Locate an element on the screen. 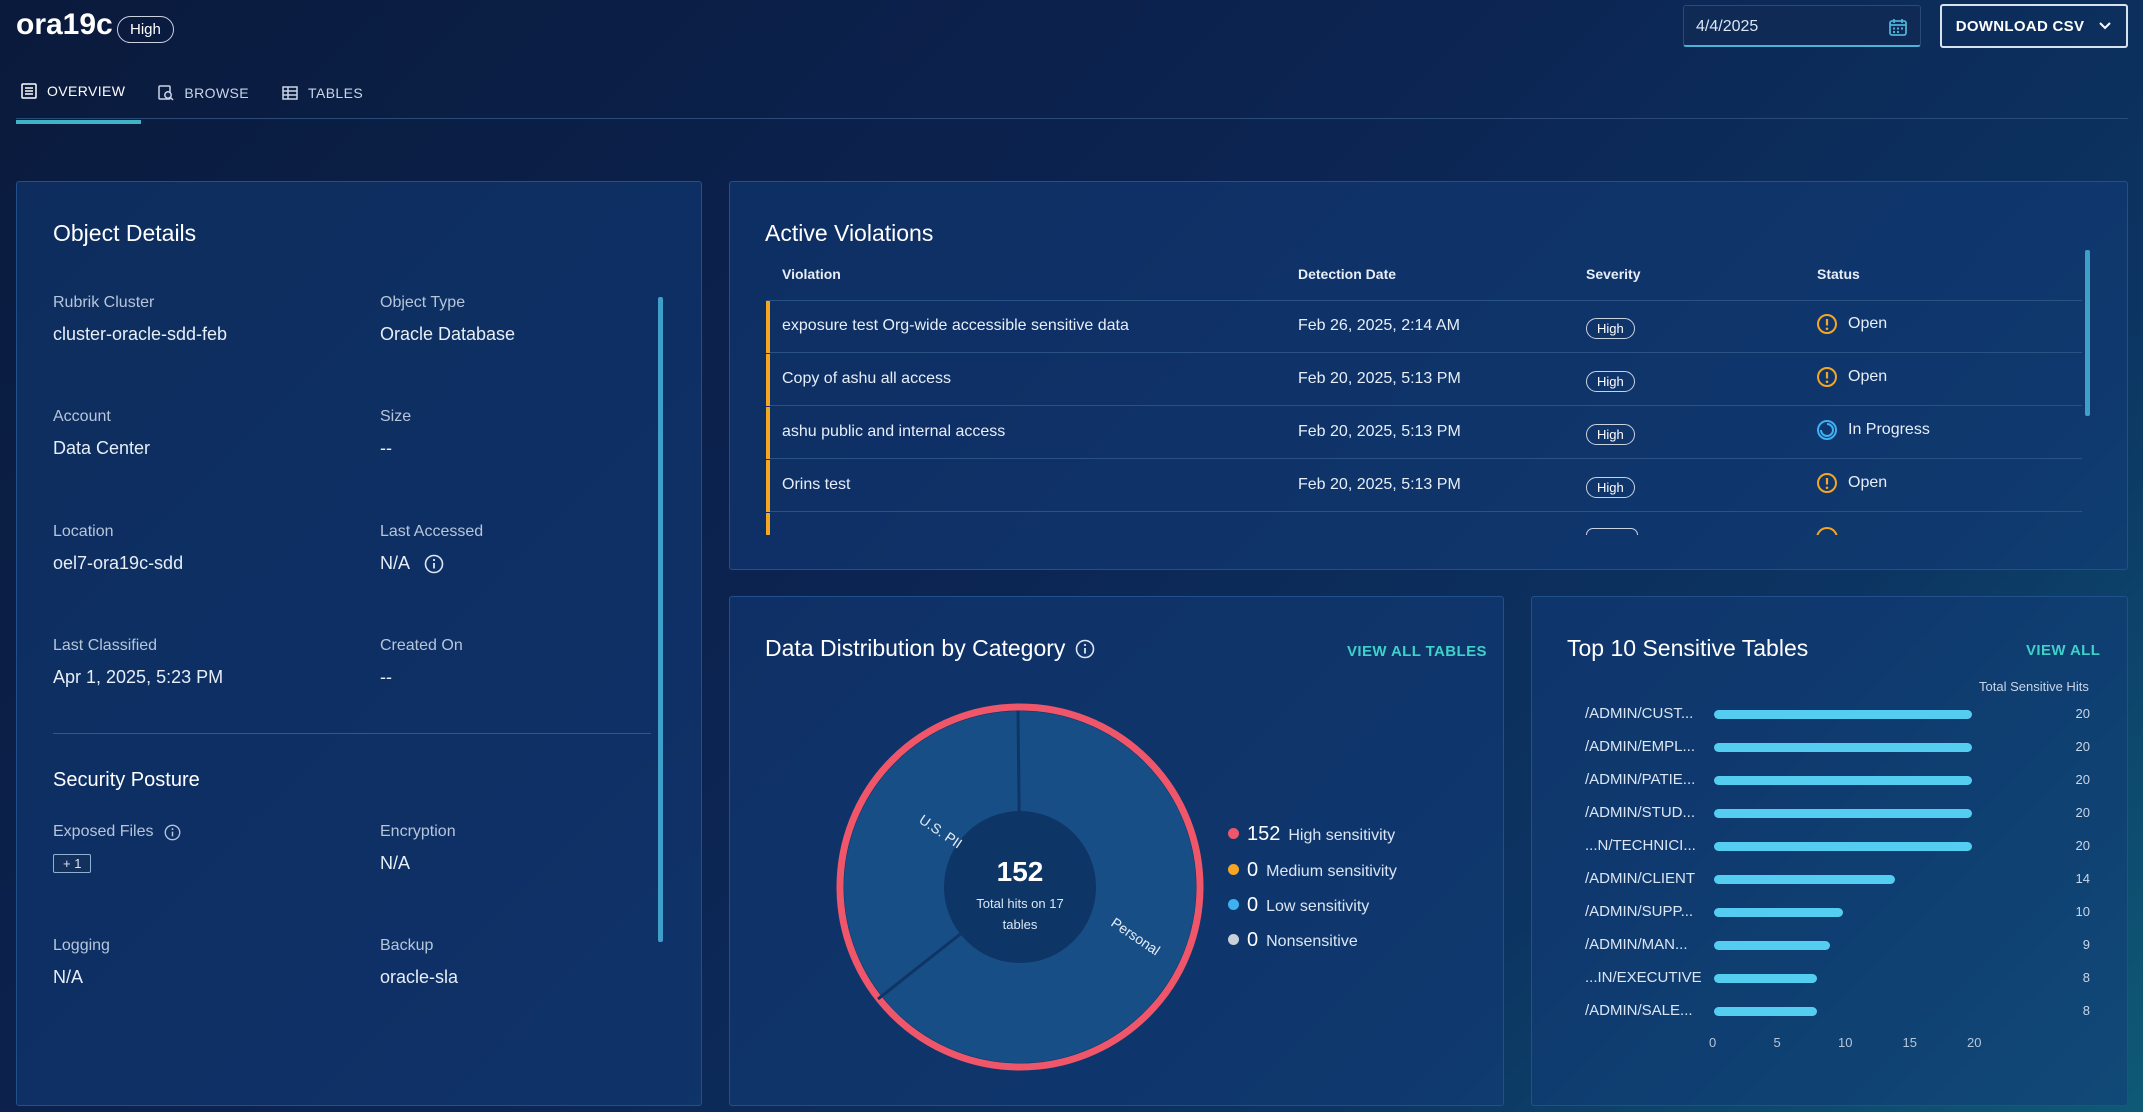 This screenshot has height=1112, width=2143. view-all-link: VIEW ALL is located at coordinates (2063, 650).